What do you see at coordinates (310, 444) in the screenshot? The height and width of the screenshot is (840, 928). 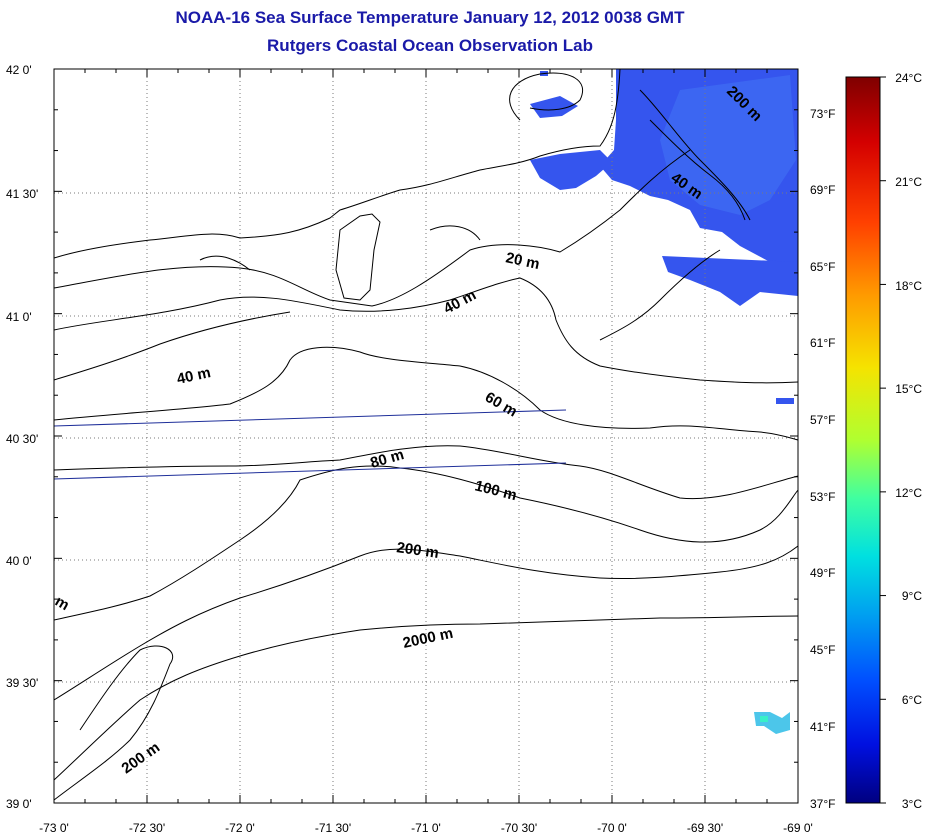 I see `track-lines` at bounding box center [310, 444].